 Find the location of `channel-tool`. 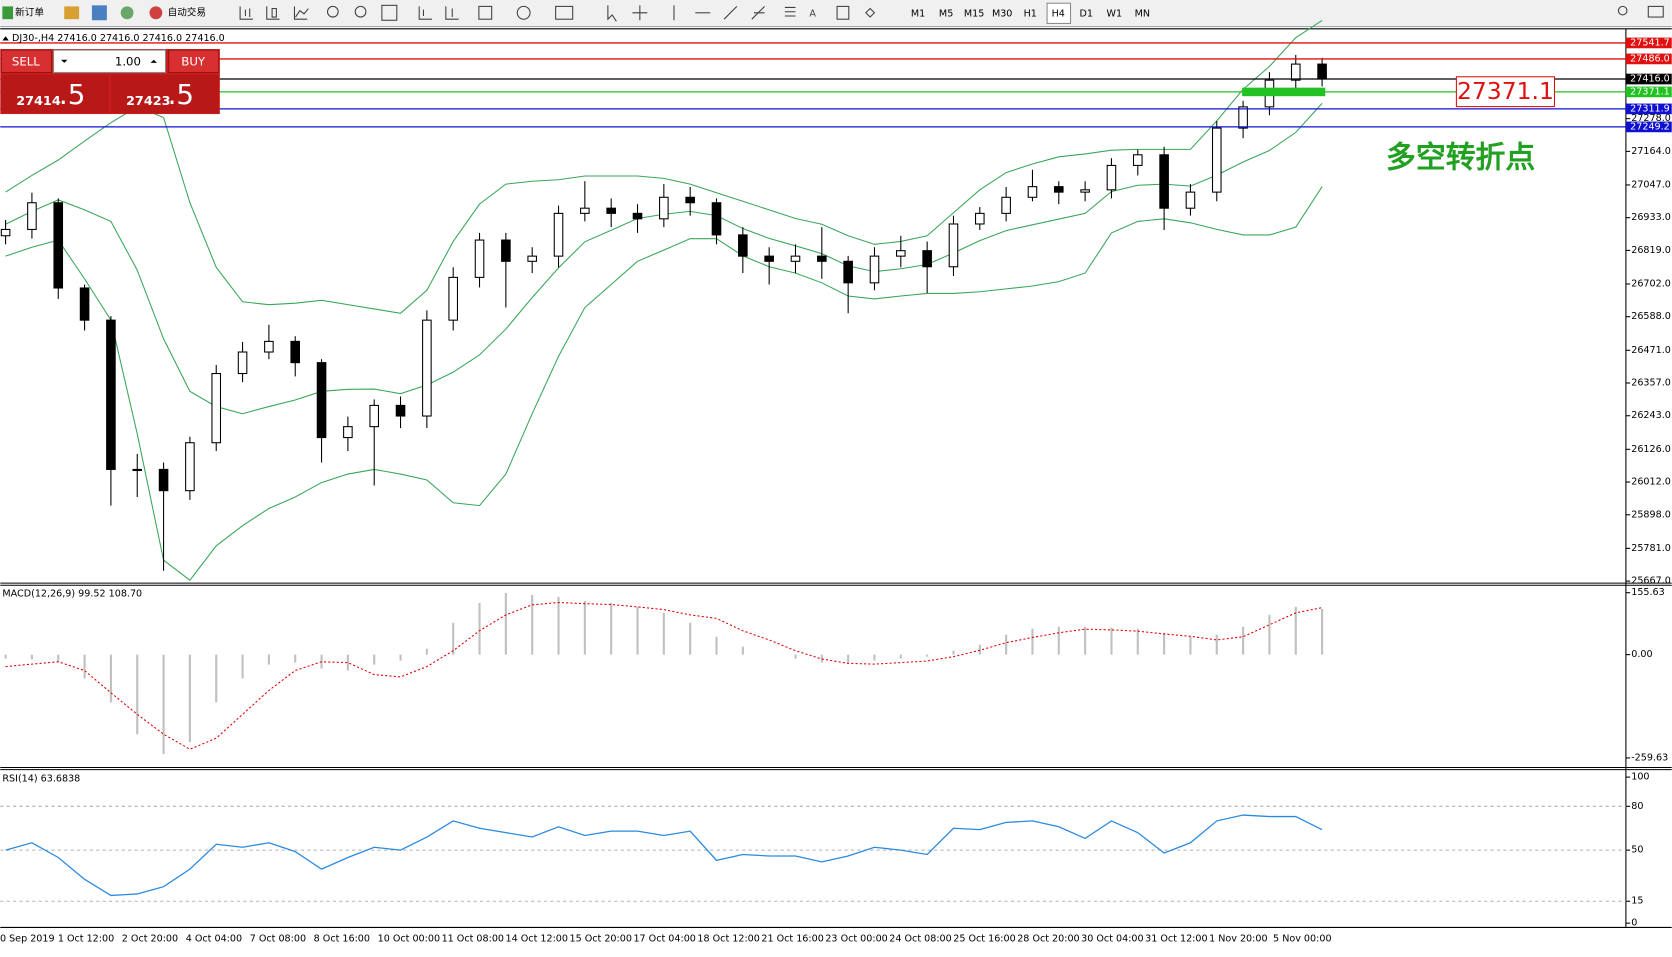

channel-tool is located at coordinates (758, 13).